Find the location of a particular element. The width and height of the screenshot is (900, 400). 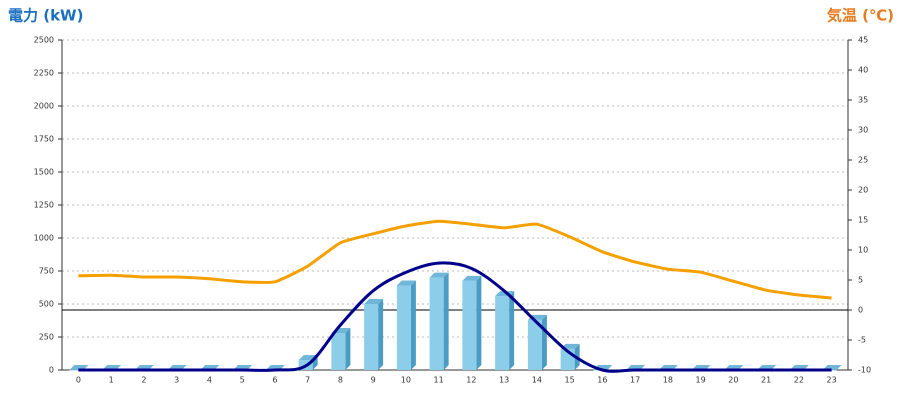

x-tick-label: 12 is located at coordinates (471, 380).